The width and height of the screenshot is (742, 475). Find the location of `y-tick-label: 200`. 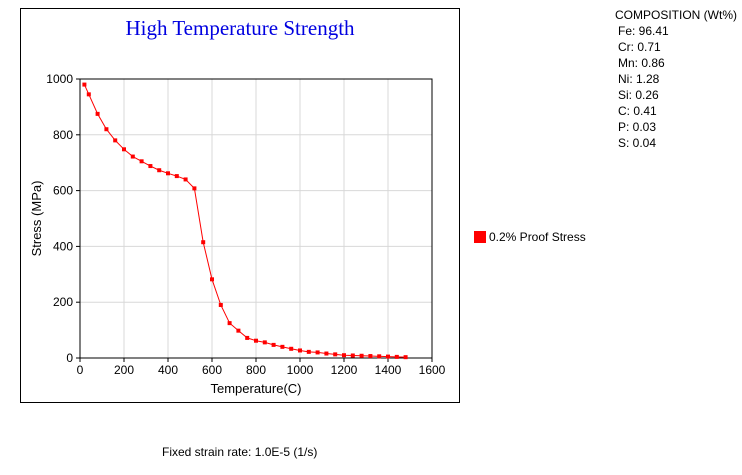

y-tick-label: 200 is located at coordinates (63, 302).